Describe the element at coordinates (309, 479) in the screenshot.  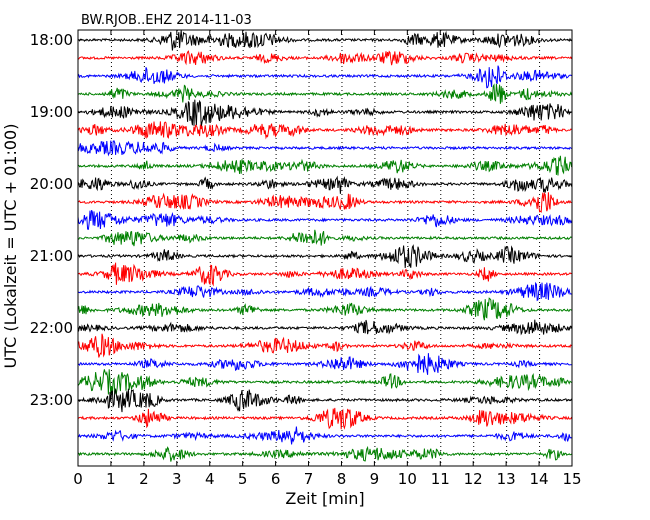
I see `x-tick-label: 7` at that location.